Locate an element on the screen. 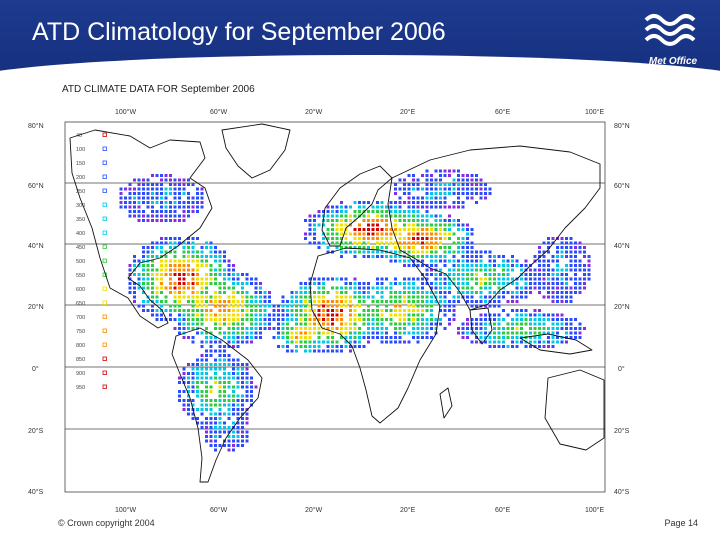  legend-swatch is located at coordinates (104, 190).